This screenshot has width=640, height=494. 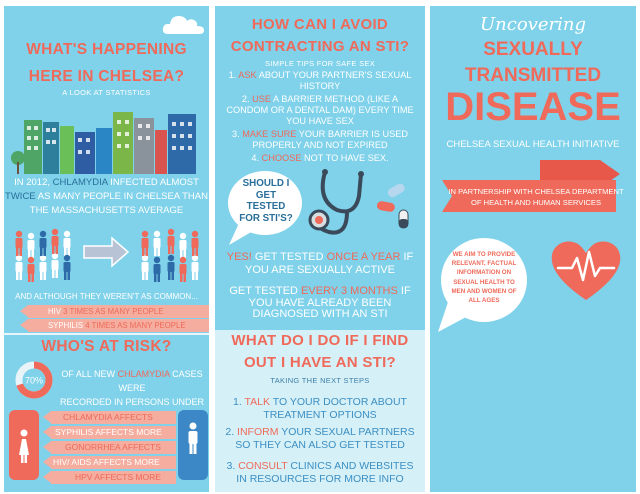 I want to click on male-box, so click(x=193, y=445).